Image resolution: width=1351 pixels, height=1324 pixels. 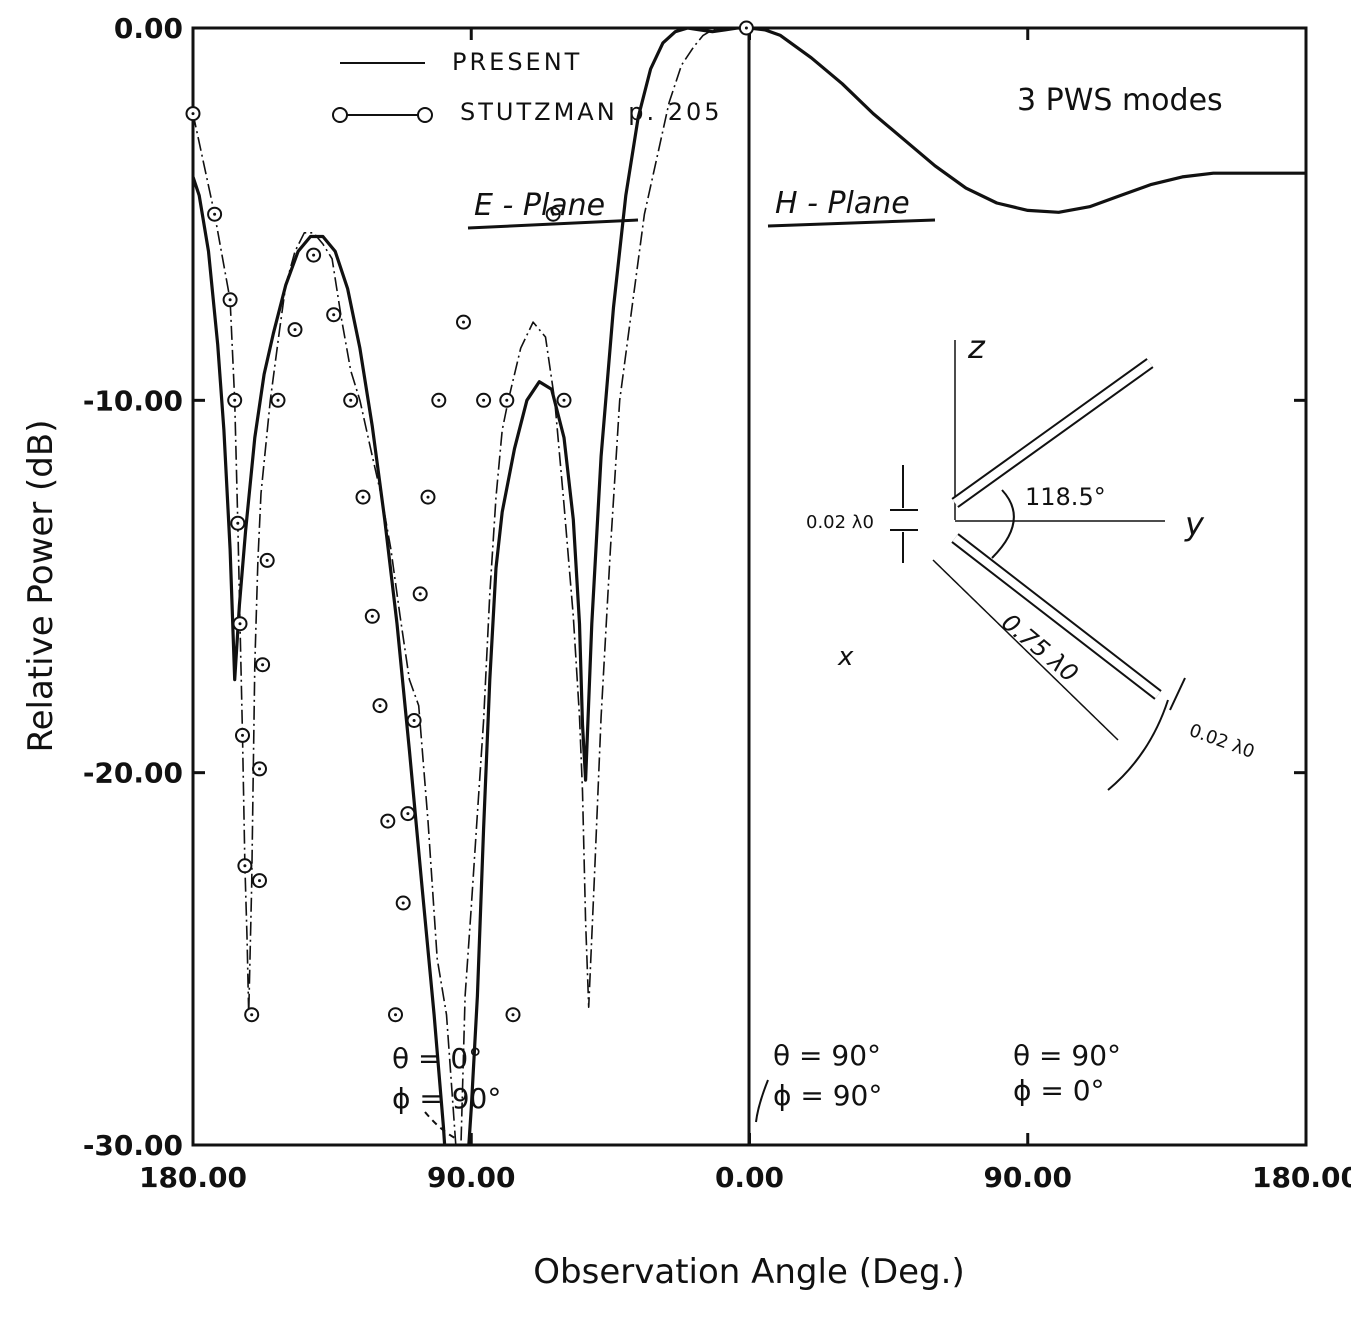 What do you see at coordinates (517, 62) in the screenshot?
I see `legend-present-label: PRESENT` at bounding box center [517, 62].